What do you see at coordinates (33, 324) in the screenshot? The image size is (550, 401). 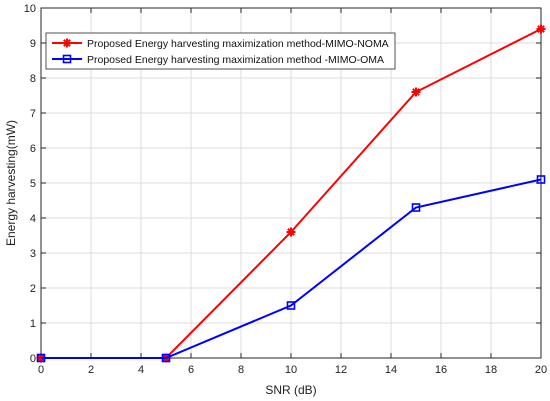 I see `y-tick-label: 1` at bounding box center [33, 324].